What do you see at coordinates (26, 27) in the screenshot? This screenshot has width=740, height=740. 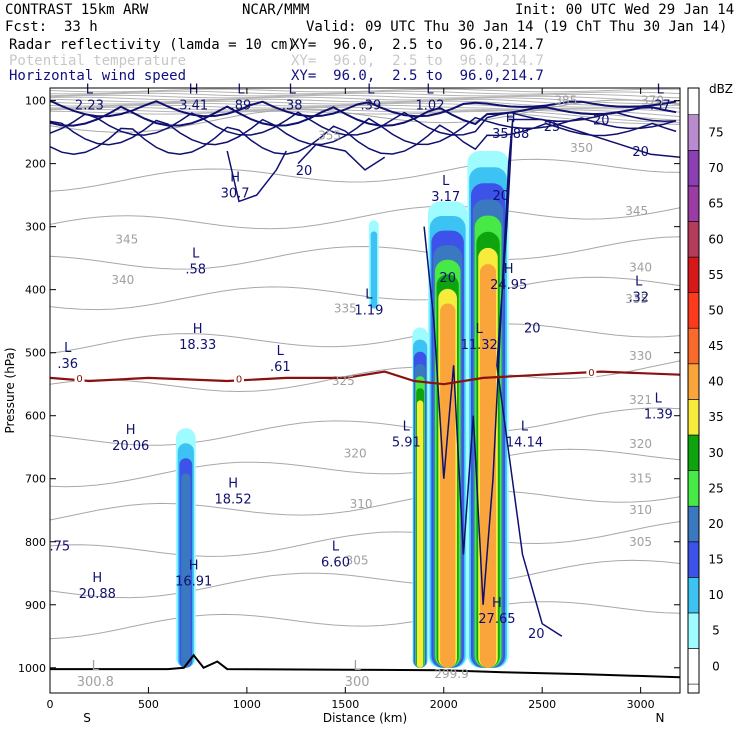 I see `fcst-label: Fcst:` at bounding box center [26, 27].